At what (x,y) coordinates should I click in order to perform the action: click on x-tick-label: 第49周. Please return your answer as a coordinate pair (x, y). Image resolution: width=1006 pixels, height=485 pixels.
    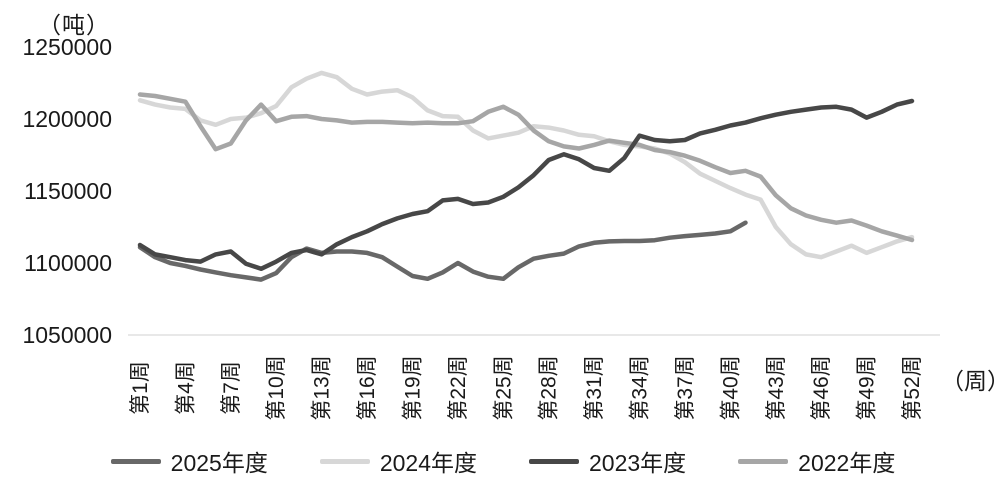
    Looking at the image, I should click on (867, 387).